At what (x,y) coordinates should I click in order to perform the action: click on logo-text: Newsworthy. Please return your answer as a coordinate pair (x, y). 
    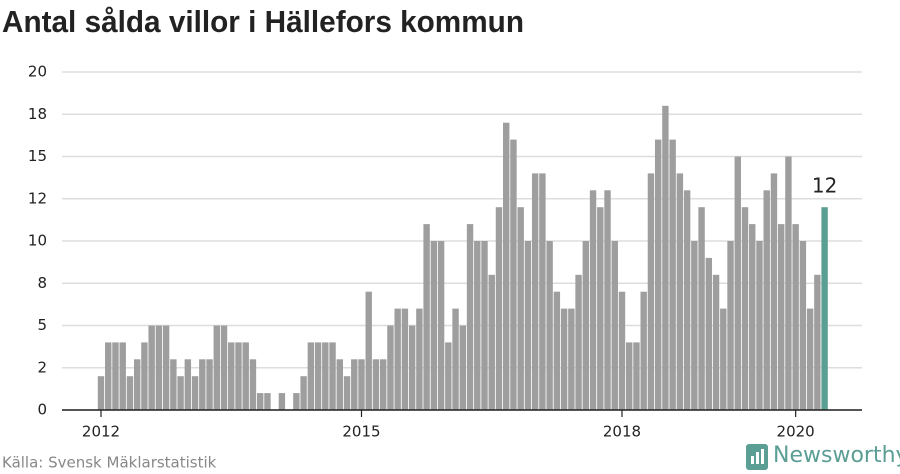
    Looking at the image, I should click on (836, 455).